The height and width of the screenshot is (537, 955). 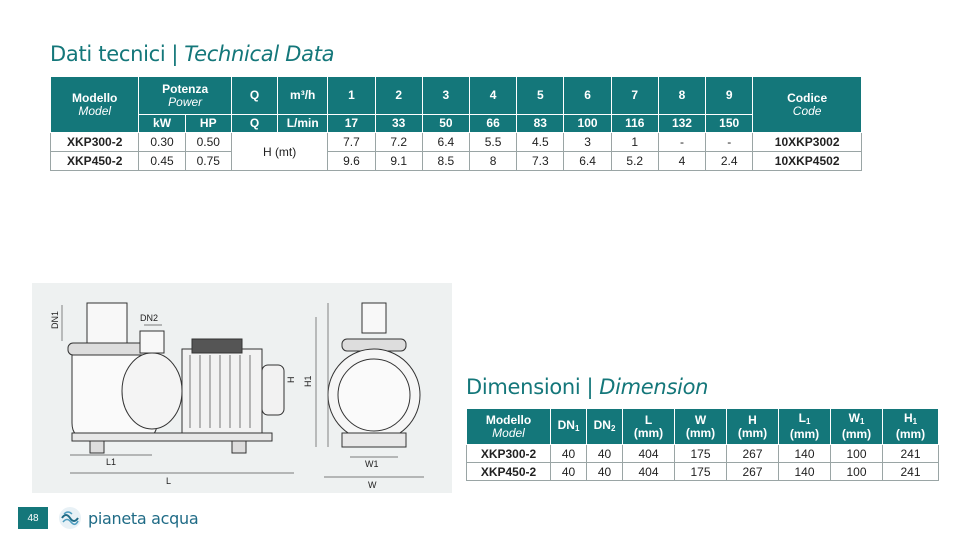 I want to click on head-cell: 7.3, so click(x=540, y=161).